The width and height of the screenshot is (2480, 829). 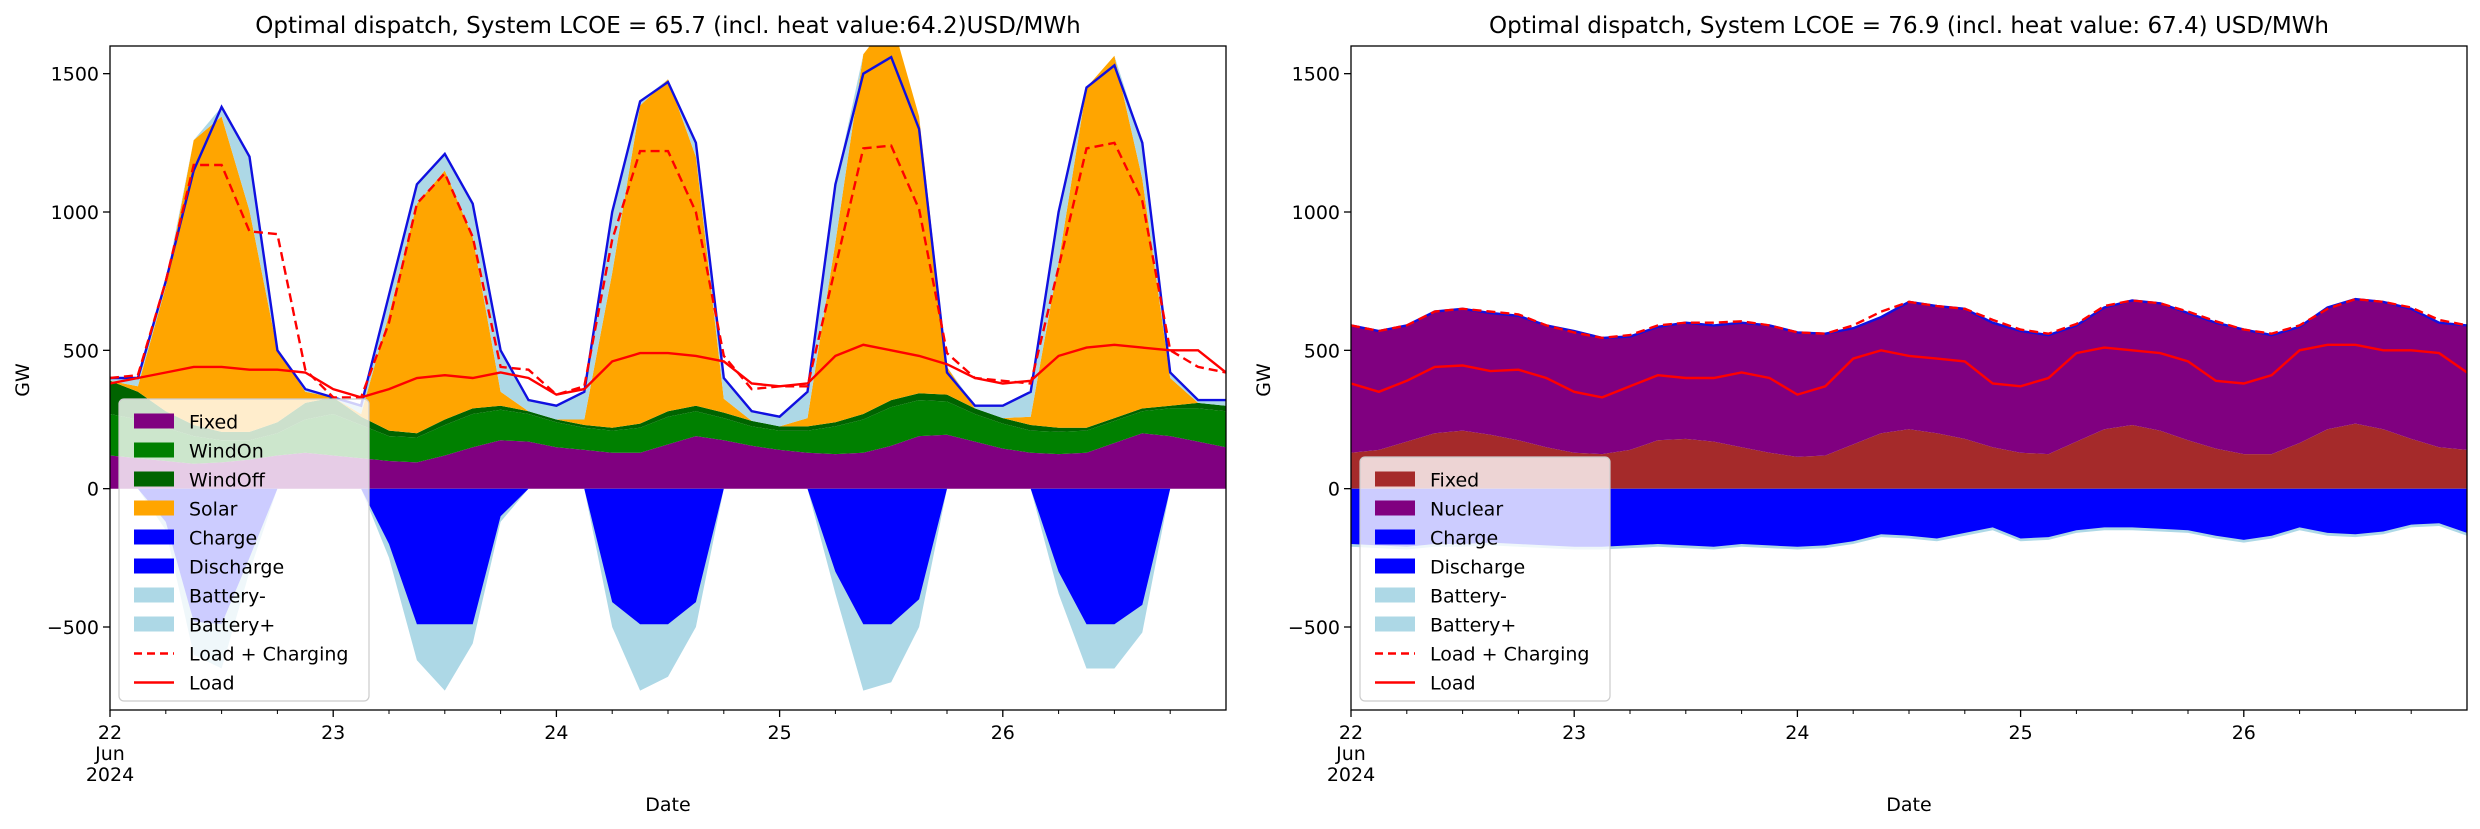 I want to click on left-legend-box, so click(x=244, y=550).